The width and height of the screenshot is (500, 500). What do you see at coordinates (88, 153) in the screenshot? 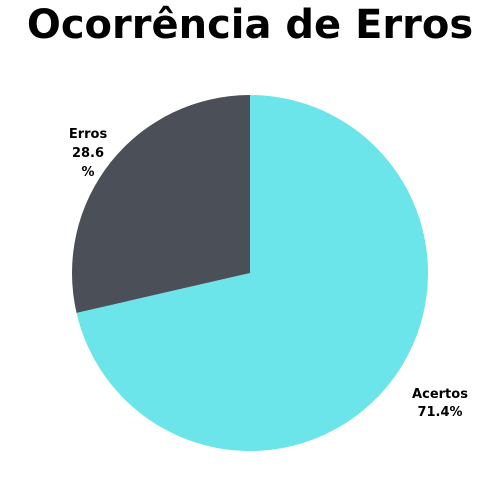
I see `slice-label-erros-value: 28.6` at bounding box center [88, 153].